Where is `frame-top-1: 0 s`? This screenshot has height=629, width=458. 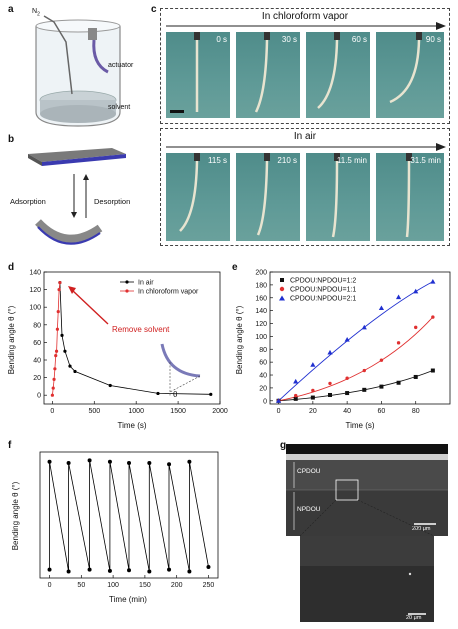
frame-top-1: 0 s is located at coordinates (198, 75).